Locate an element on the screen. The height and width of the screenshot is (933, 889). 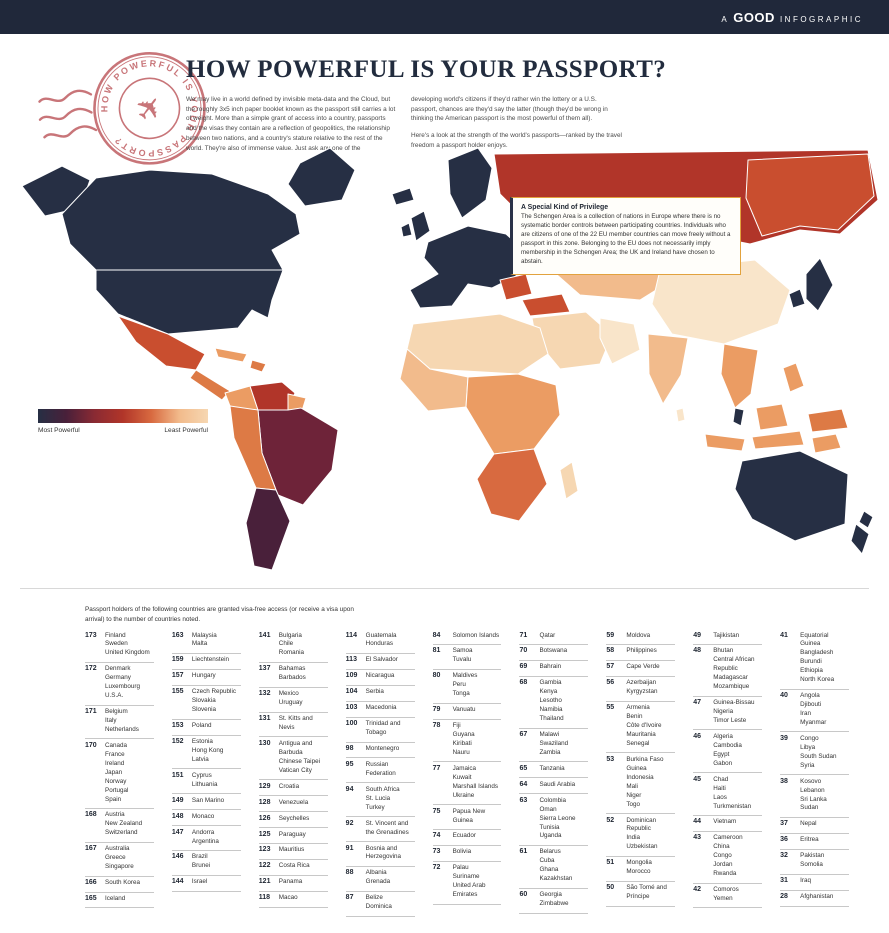
country-name: Zambia is located at coordinates (550, 752).